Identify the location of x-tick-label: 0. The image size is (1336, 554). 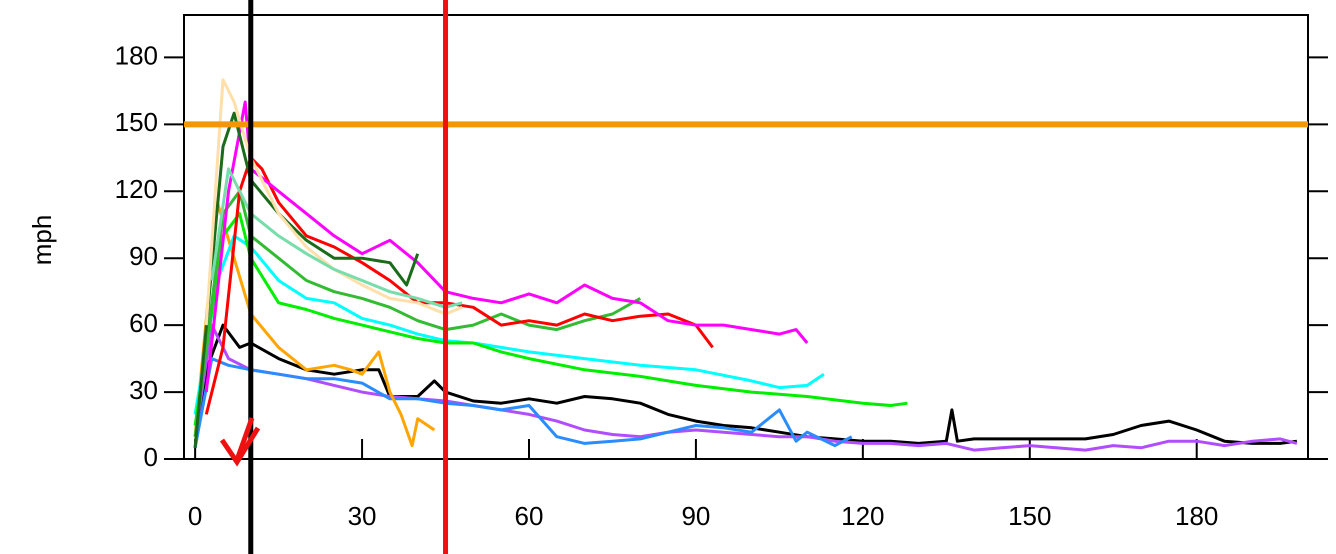
(195, 516).